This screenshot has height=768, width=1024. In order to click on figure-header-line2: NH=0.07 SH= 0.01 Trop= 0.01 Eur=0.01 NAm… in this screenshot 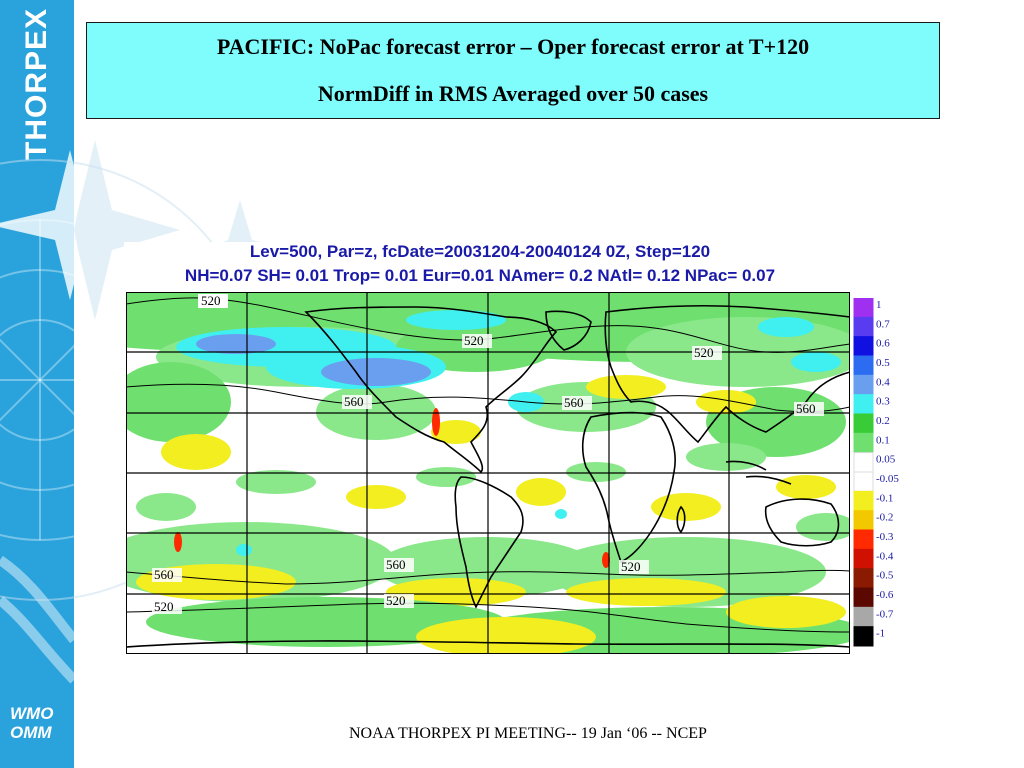, I will do `click(480, 275)`.